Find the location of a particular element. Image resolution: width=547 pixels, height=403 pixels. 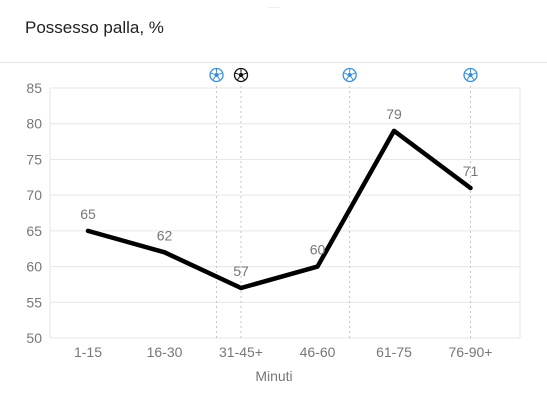

x-tick-label: 16-30 is located at coordinates (165, 352).